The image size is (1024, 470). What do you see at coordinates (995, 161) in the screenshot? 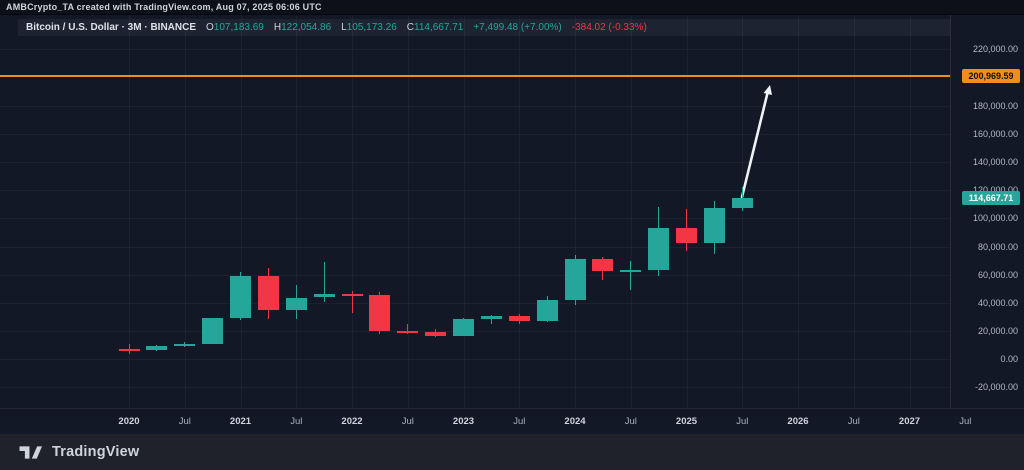
I see `price-tick-label: 140,000.00` at bounding box center [995, 161].